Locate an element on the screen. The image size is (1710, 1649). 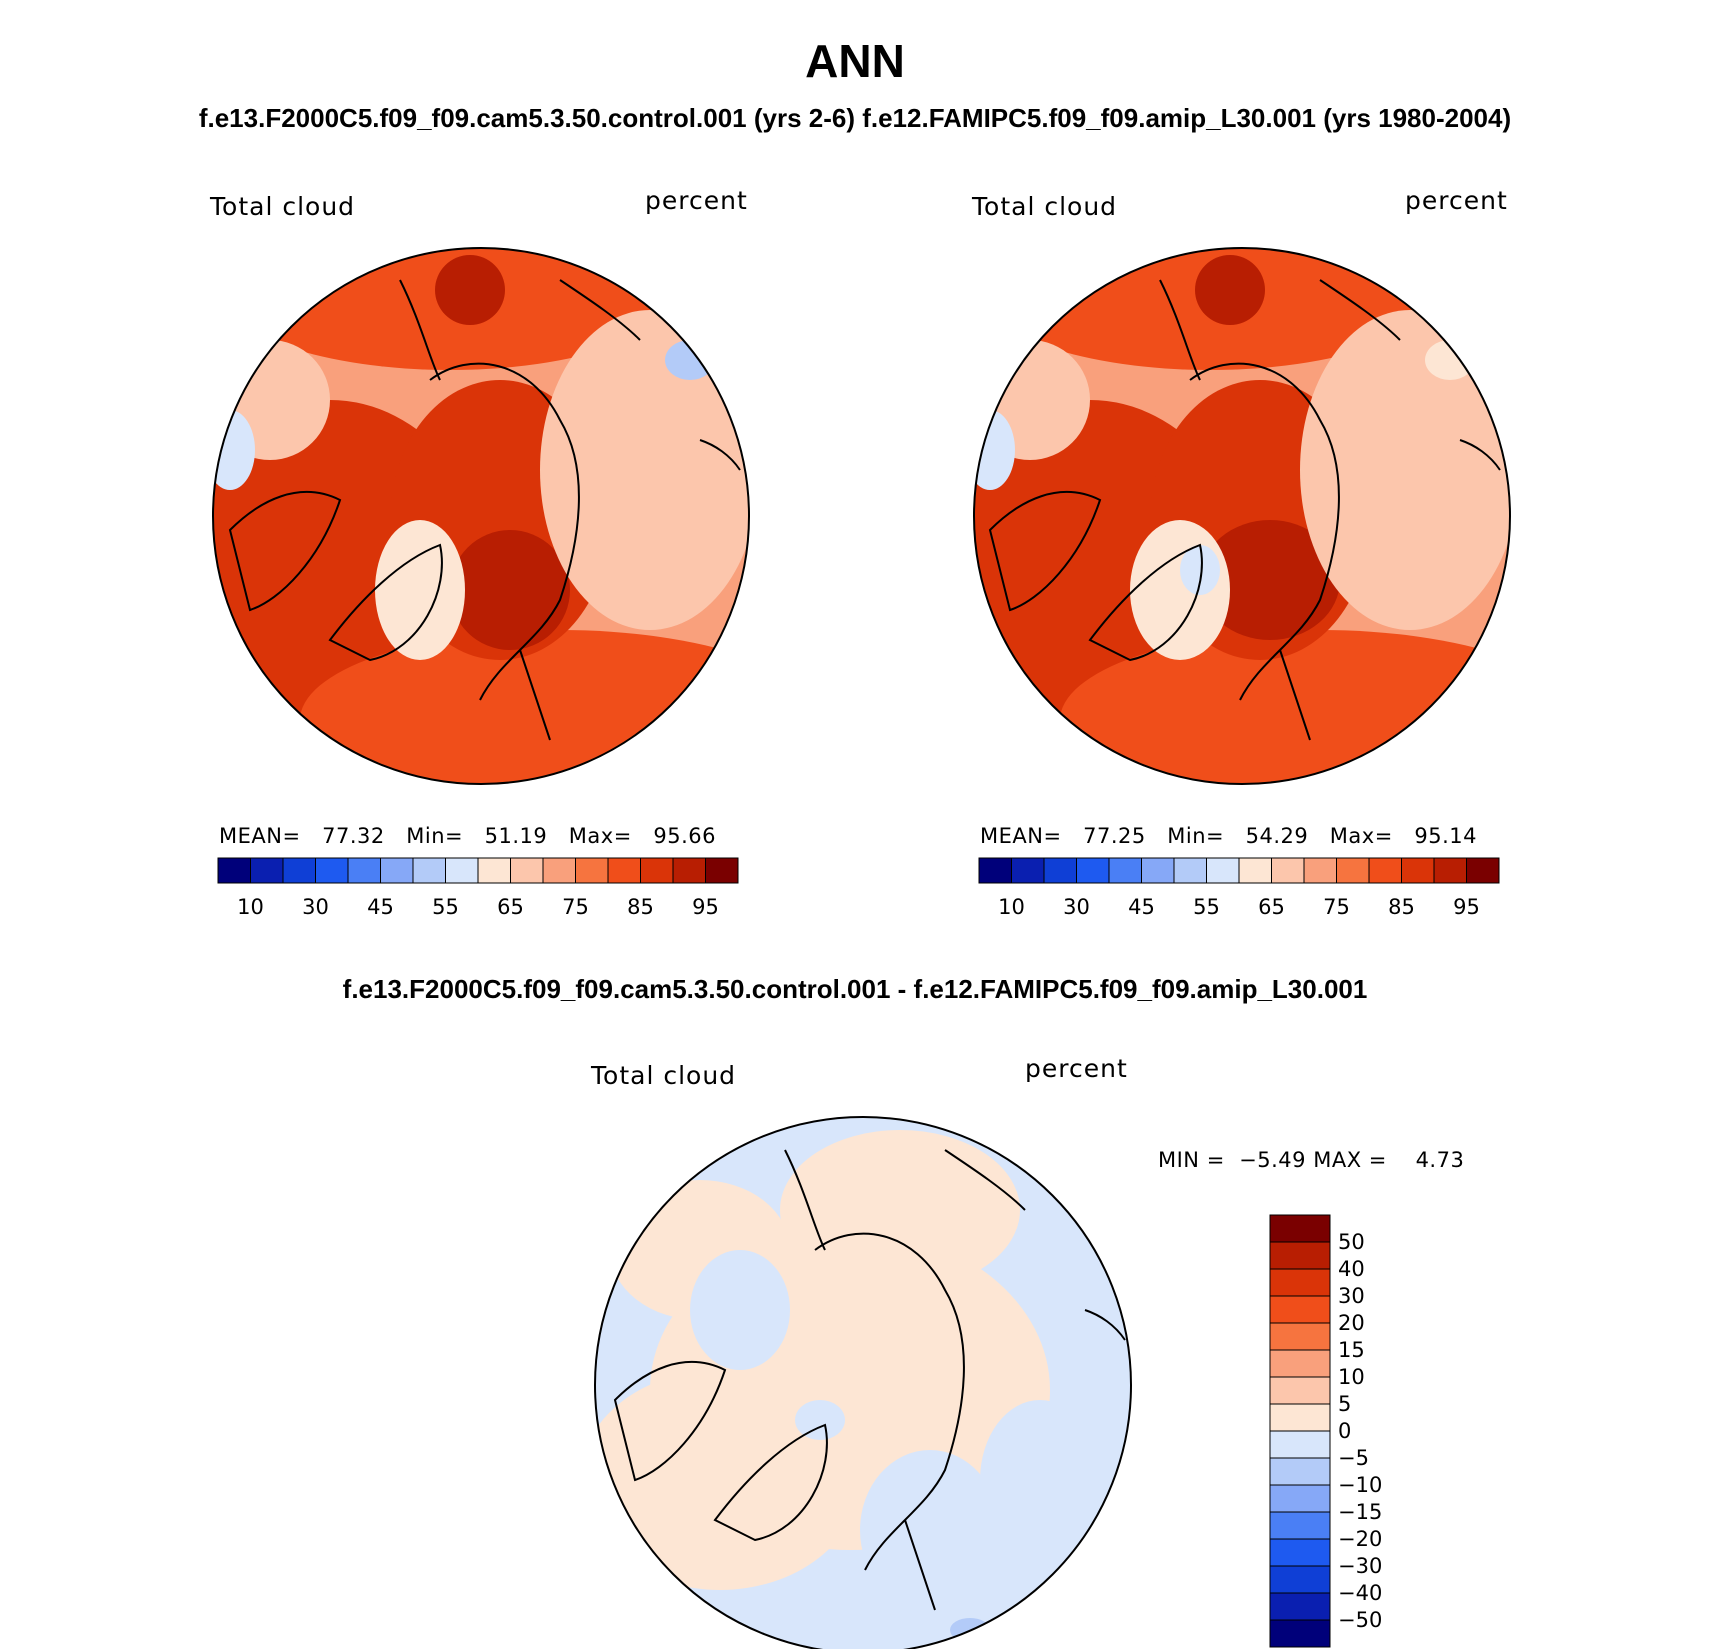
right-colorbar-tick-label: 85 is located at coordinates (1401, 907).